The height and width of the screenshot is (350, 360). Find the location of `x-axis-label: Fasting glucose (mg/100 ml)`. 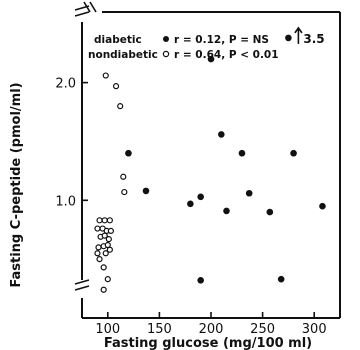

x-axis-label: Fasting glucose (mg/100 ml) is located at coordinates (208, 343).